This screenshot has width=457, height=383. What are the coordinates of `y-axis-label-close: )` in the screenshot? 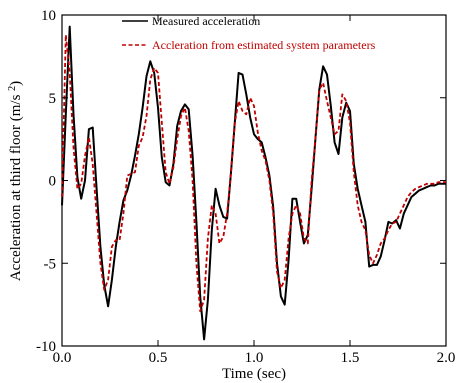 It's located at (16, 83).